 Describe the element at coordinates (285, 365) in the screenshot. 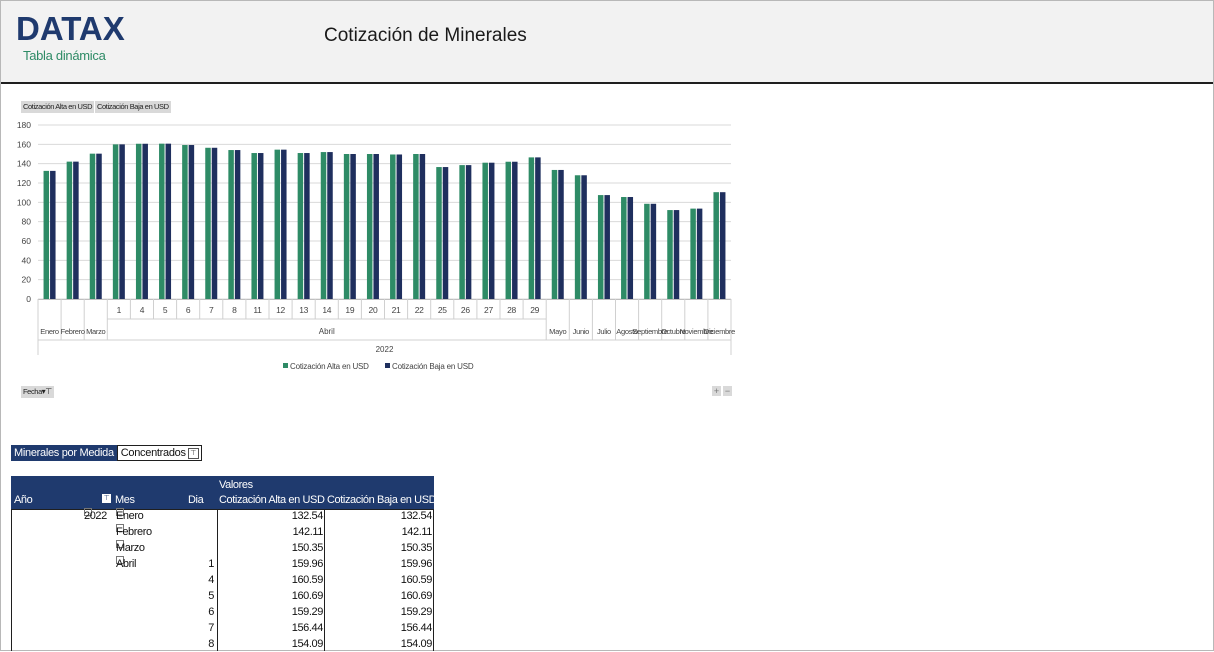

I see `legend-swatch-alta` at that location.